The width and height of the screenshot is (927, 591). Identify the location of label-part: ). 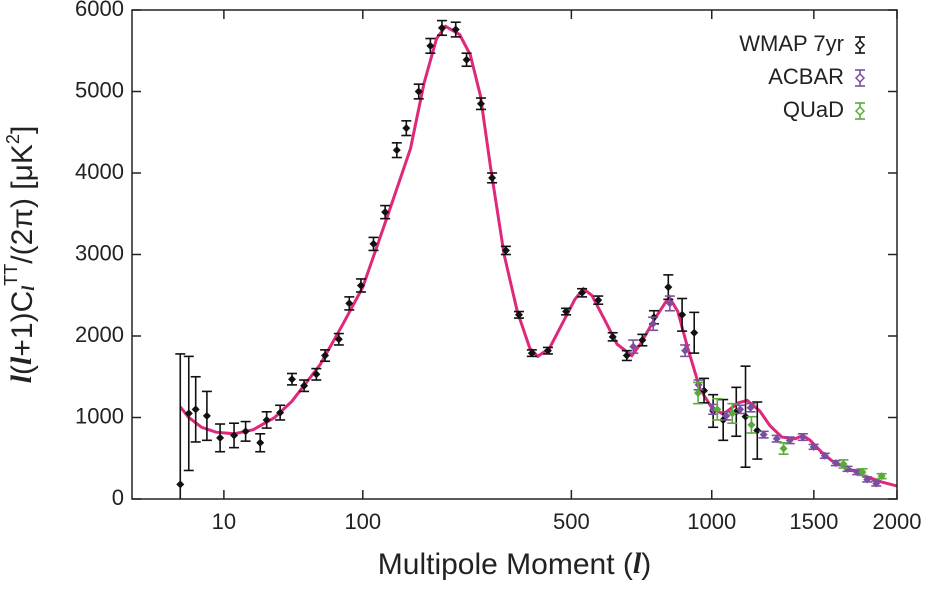
(646, 564).